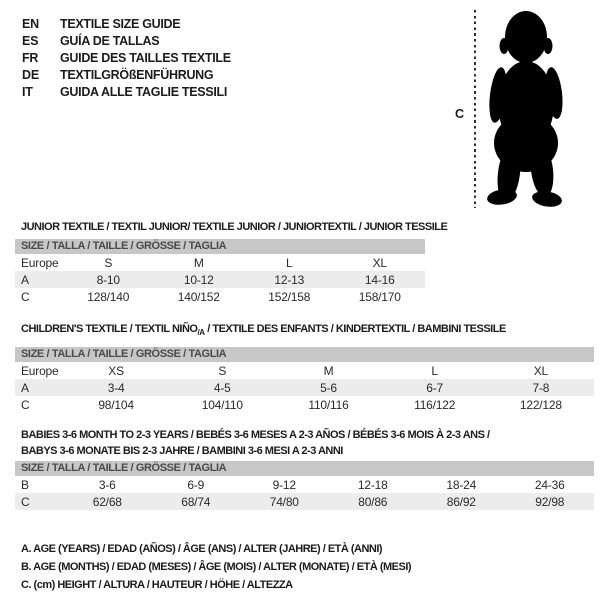 The image size is (600, 600). What do you see at coordinates (434, 387) in the screenshot?
I see `cell: 6-7` at bounding box center [434, 387].